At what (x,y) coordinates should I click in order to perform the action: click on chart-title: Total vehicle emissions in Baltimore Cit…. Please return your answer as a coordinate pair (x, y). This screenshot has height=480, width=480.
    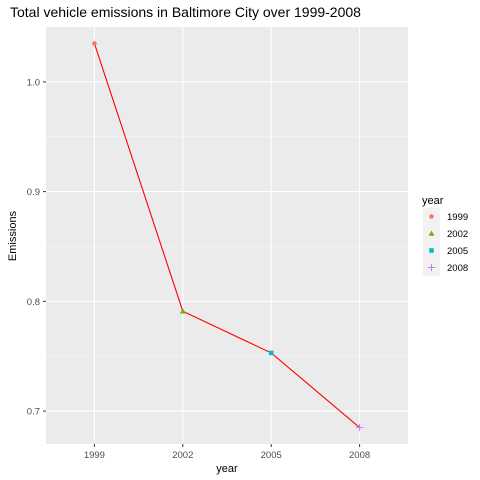
    Looking at the image, I should click on (185, 12).